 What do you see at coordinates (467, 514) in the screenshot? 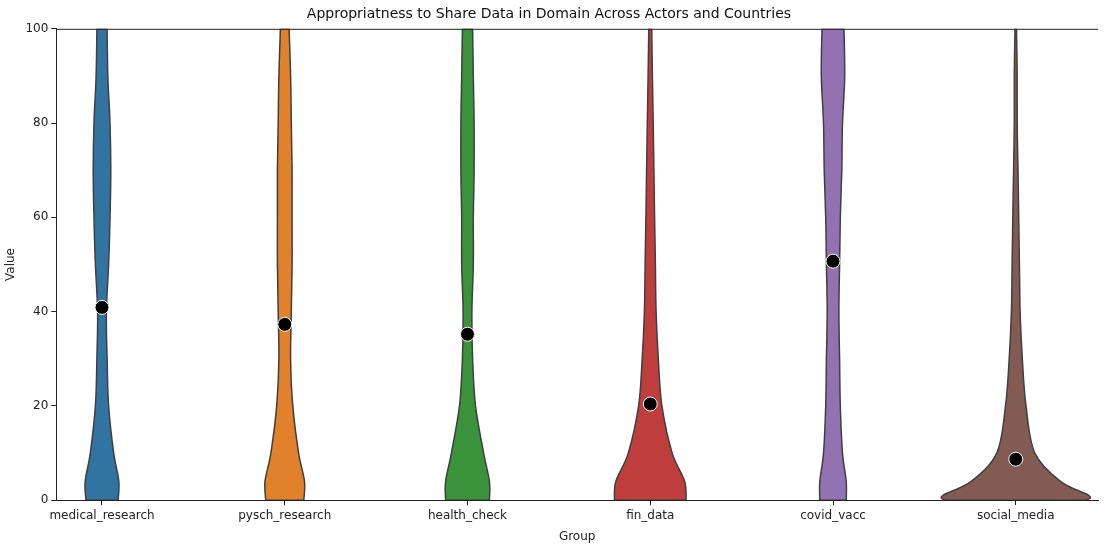
I see `x-tick-label: health_check` at bounding box center [467, 514].